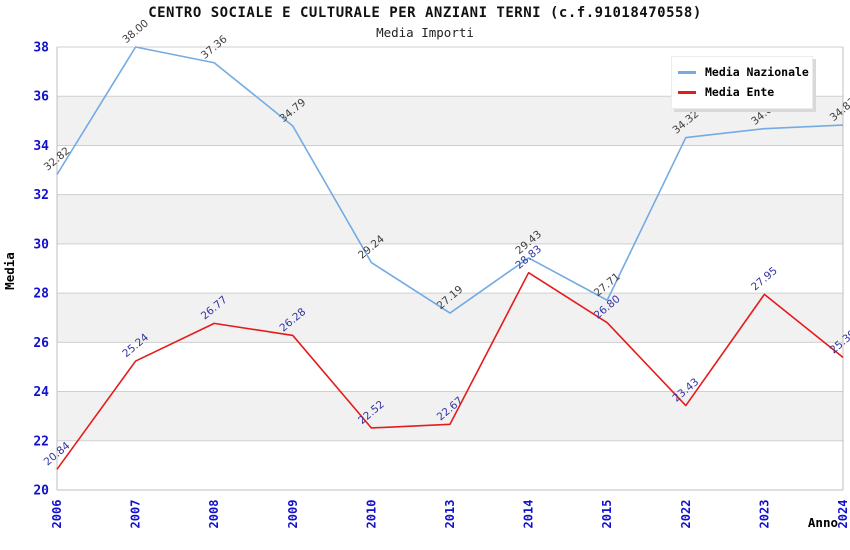 Image resolution: width=850 pixels, height=550 pixels. What do you see at coordinates (41, 146) in the screenshot?
I see `y-tick-label: 34` at bounding box center [41, 146].